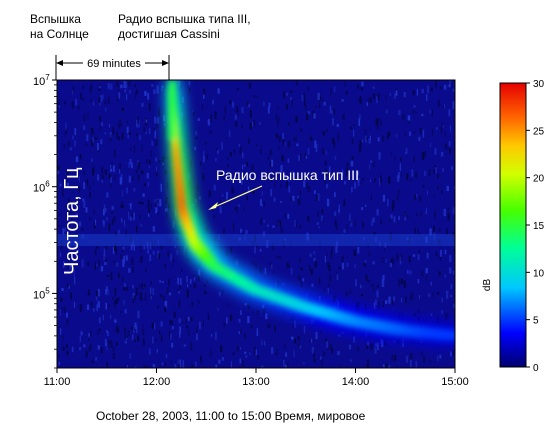 This screenshot has height=434, width=553. I want to click on x-tick-label: 13:00, so click(256, 382).